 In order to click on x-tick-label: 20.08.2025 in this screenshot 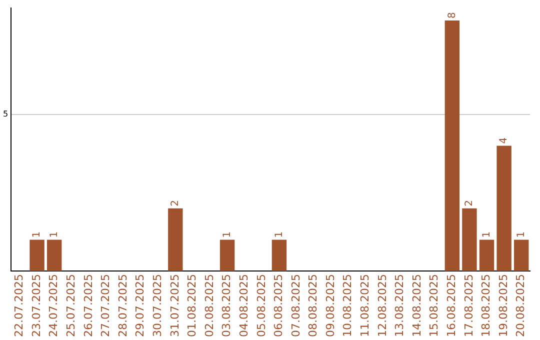, I will do `click(521, 306)`.